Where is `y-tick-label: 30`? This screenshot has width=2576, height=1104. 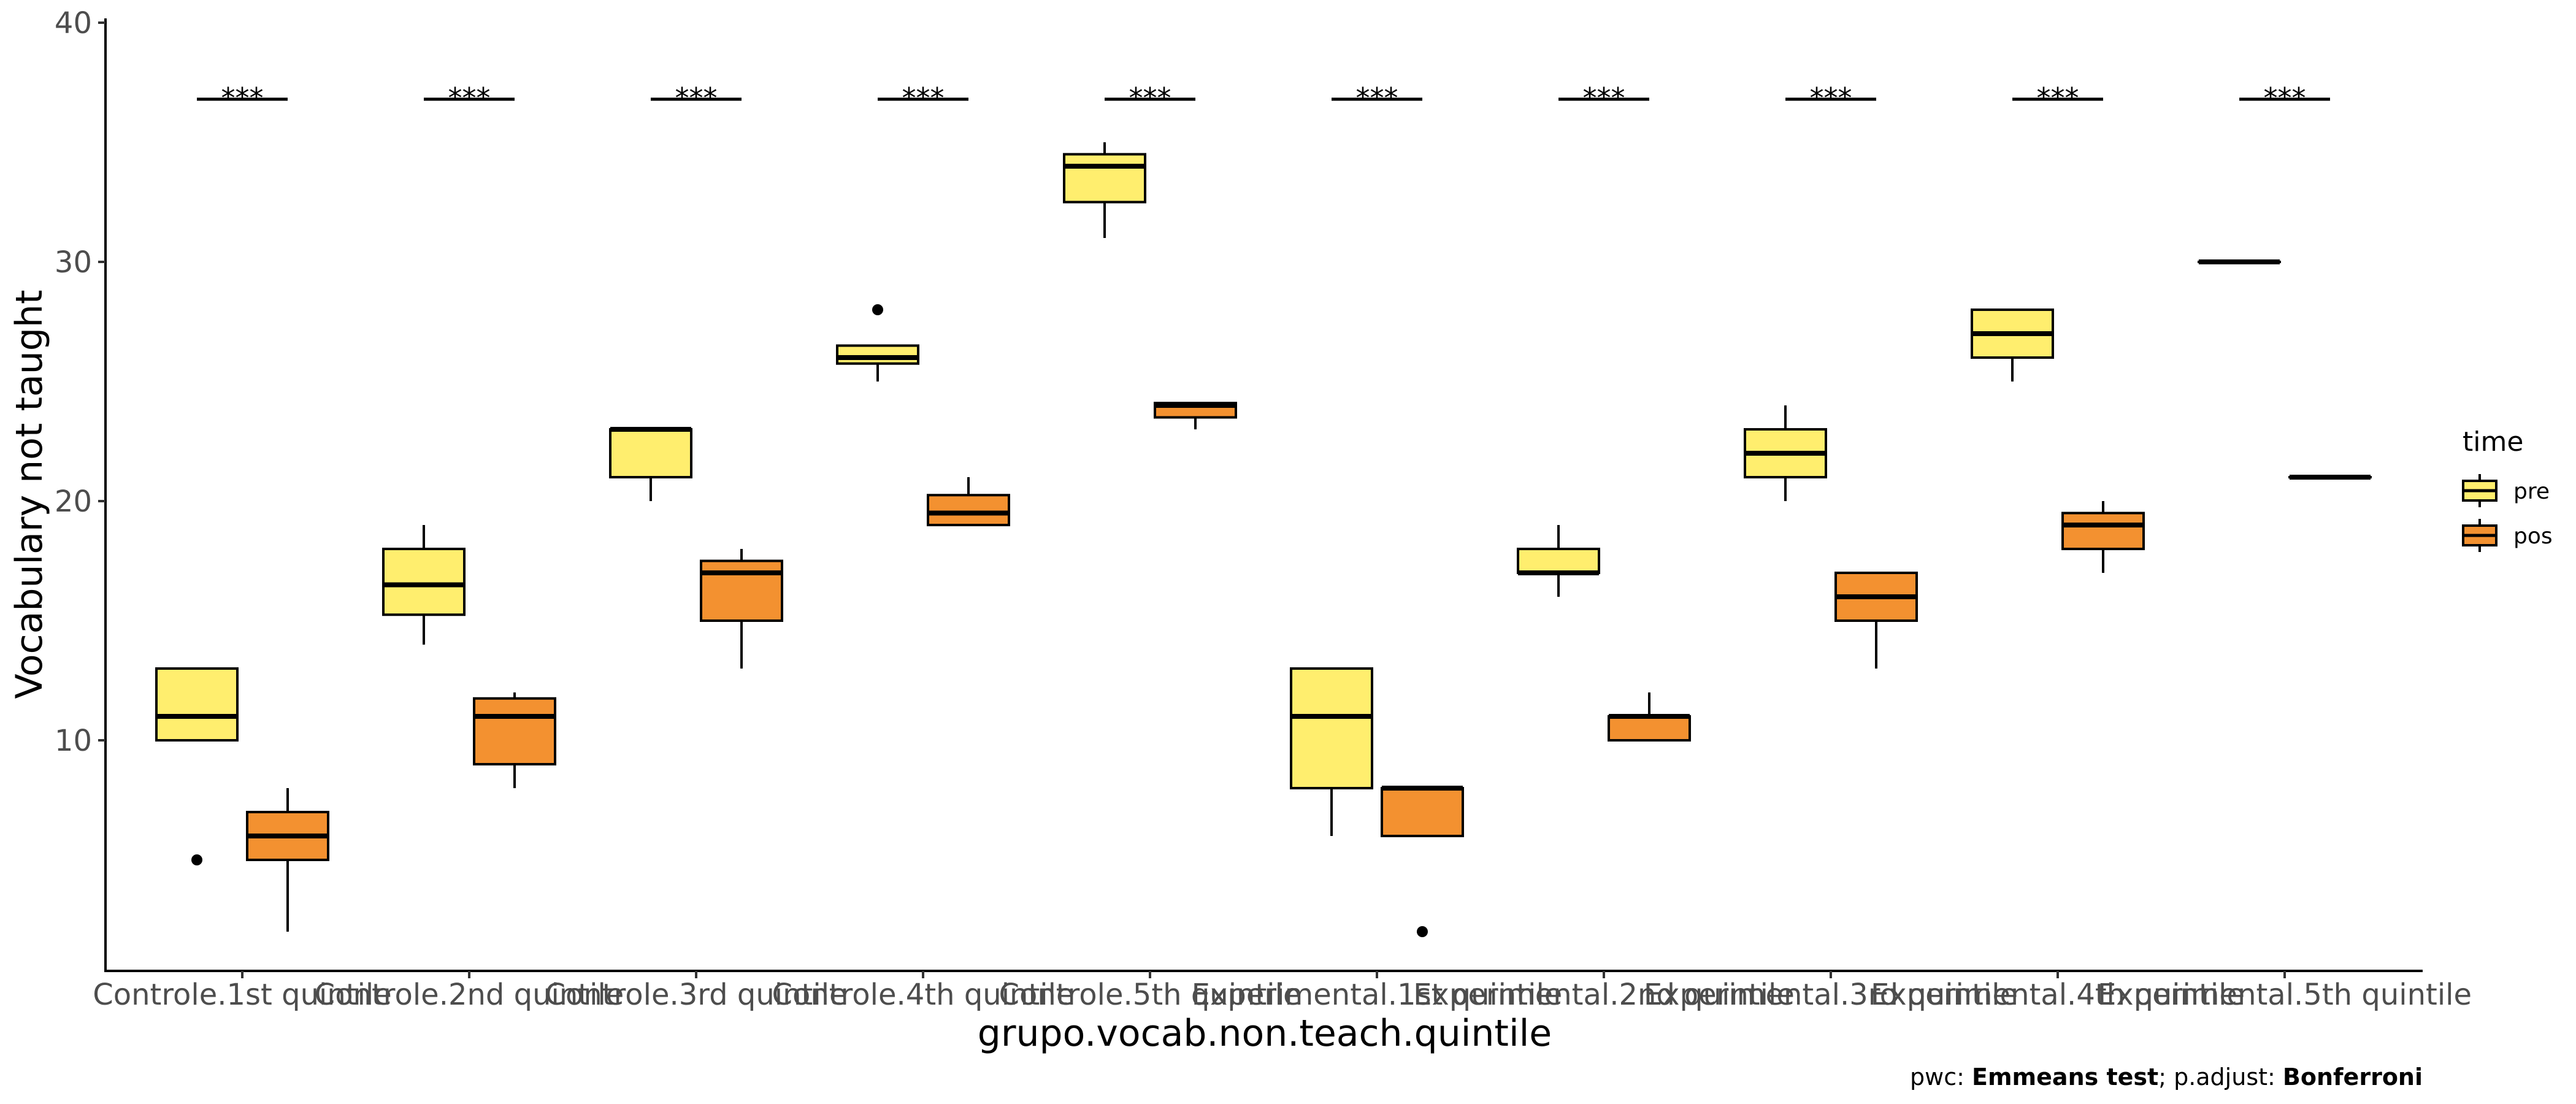 y-tick-label: 30 is located at coordinates (73, 262).